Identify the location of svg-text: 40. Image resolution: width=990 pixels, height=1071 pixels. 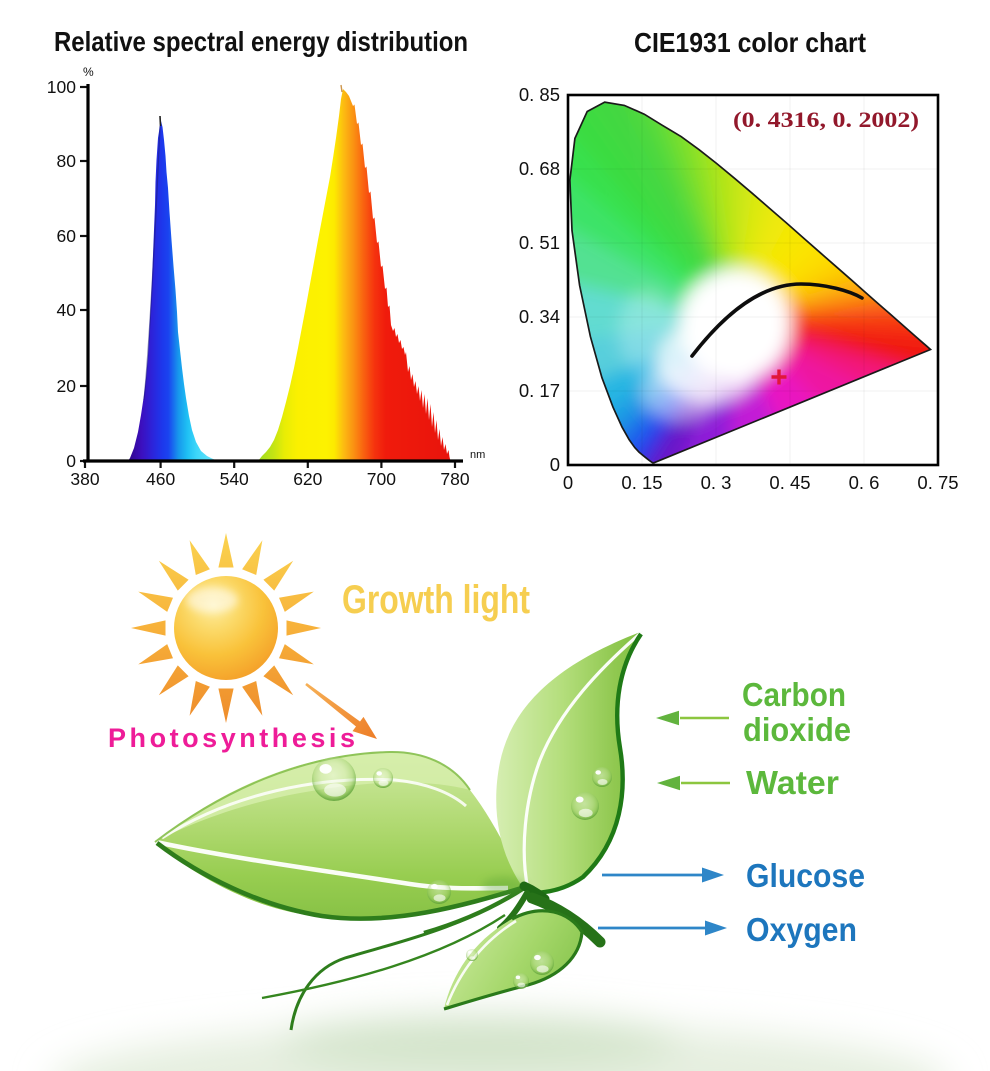
(67, 310).